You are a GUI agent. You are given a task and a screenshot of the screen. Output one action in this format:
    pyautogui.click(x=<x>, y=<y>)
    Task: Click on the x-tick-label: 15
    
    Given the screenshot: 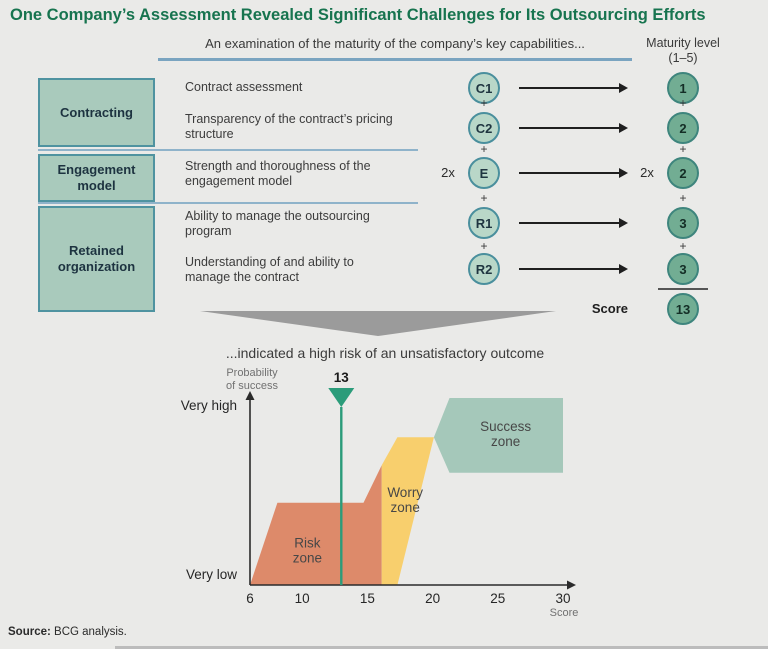 What is the action you would take?
    pyautogui.click(x=367, y=598)
    